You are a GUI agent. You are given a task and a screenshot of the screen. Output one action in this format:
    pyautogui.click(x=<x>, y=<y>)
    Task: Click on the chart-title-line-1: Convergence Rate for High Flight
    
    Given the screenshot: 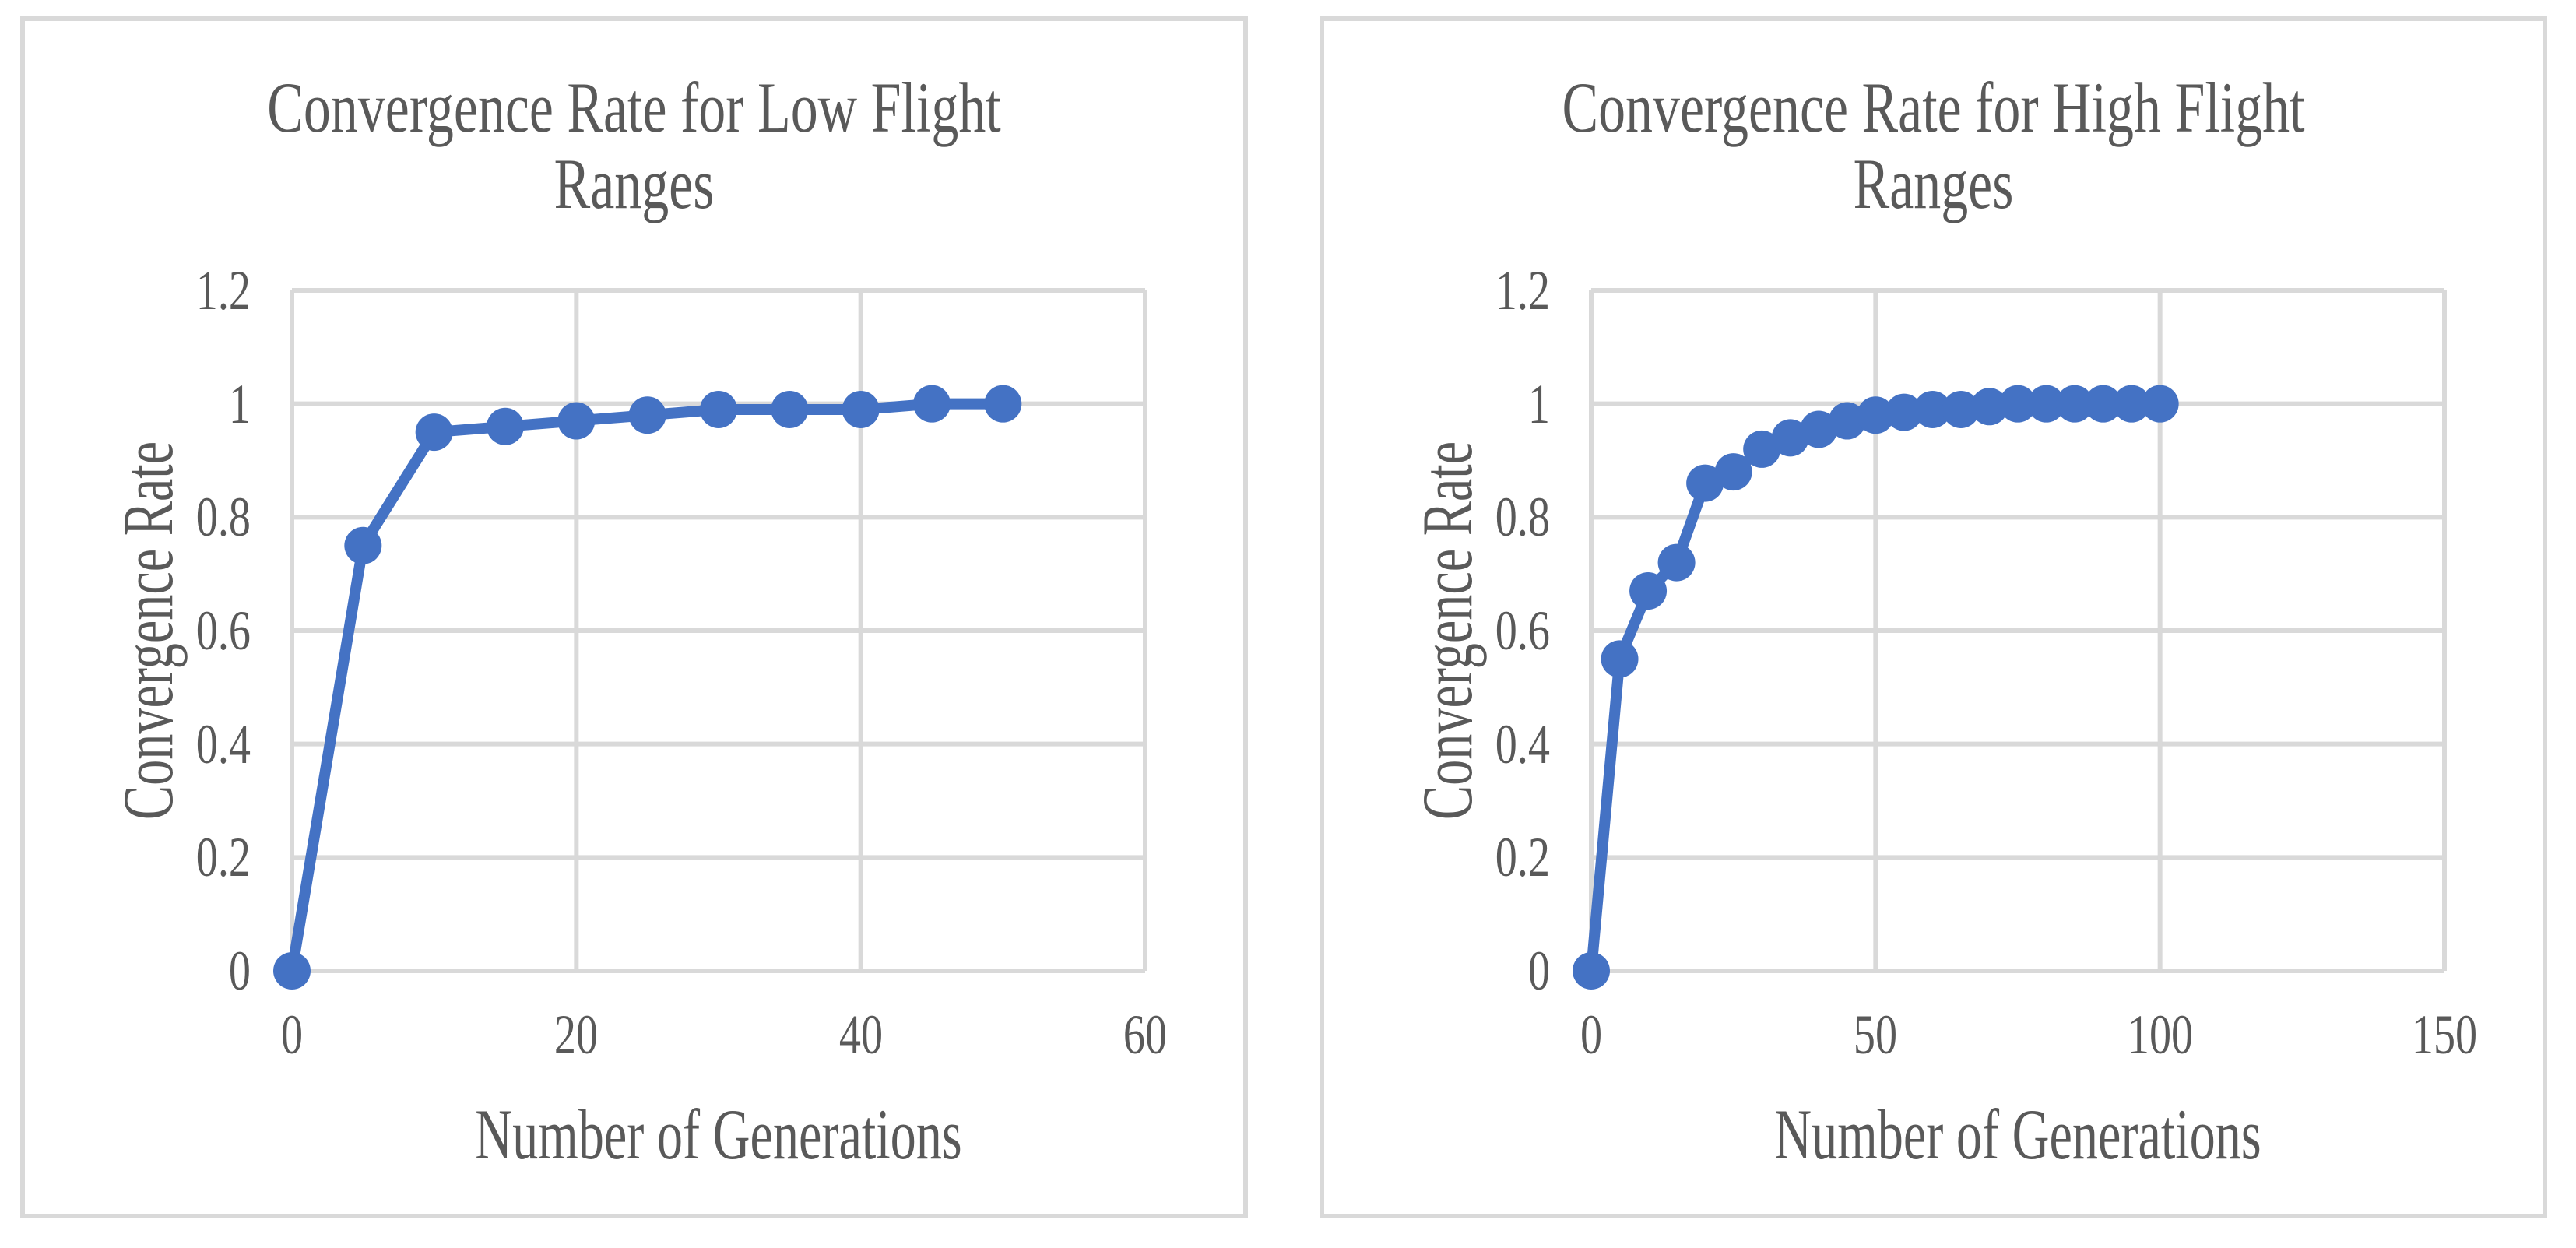 What is the action you would take?
    pyautogui.click(x=1933, y=107)
    